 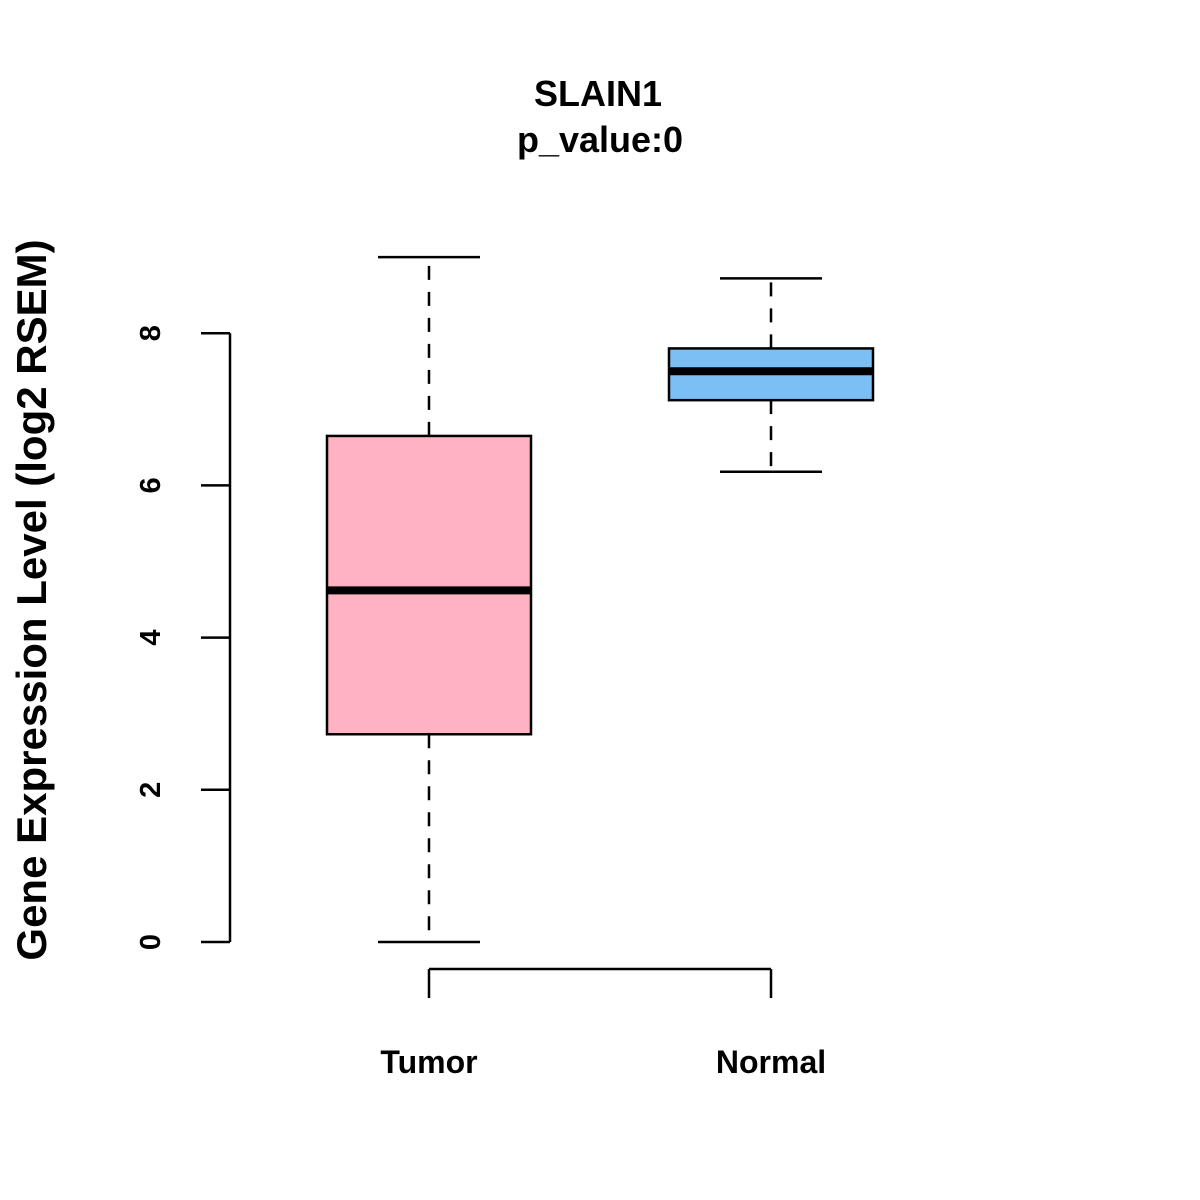 I want to click on box-tumor, so click(x=429, y=599).